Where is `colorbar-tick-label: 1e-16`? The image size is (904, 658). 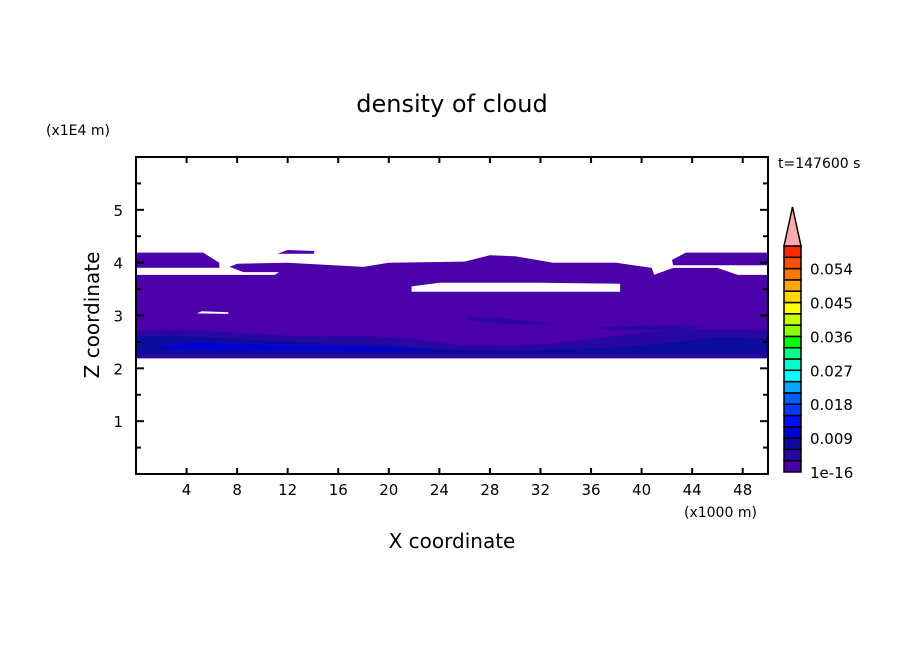
colorbar-tick-label: 1e-16 is located at coordinates (831, 473).